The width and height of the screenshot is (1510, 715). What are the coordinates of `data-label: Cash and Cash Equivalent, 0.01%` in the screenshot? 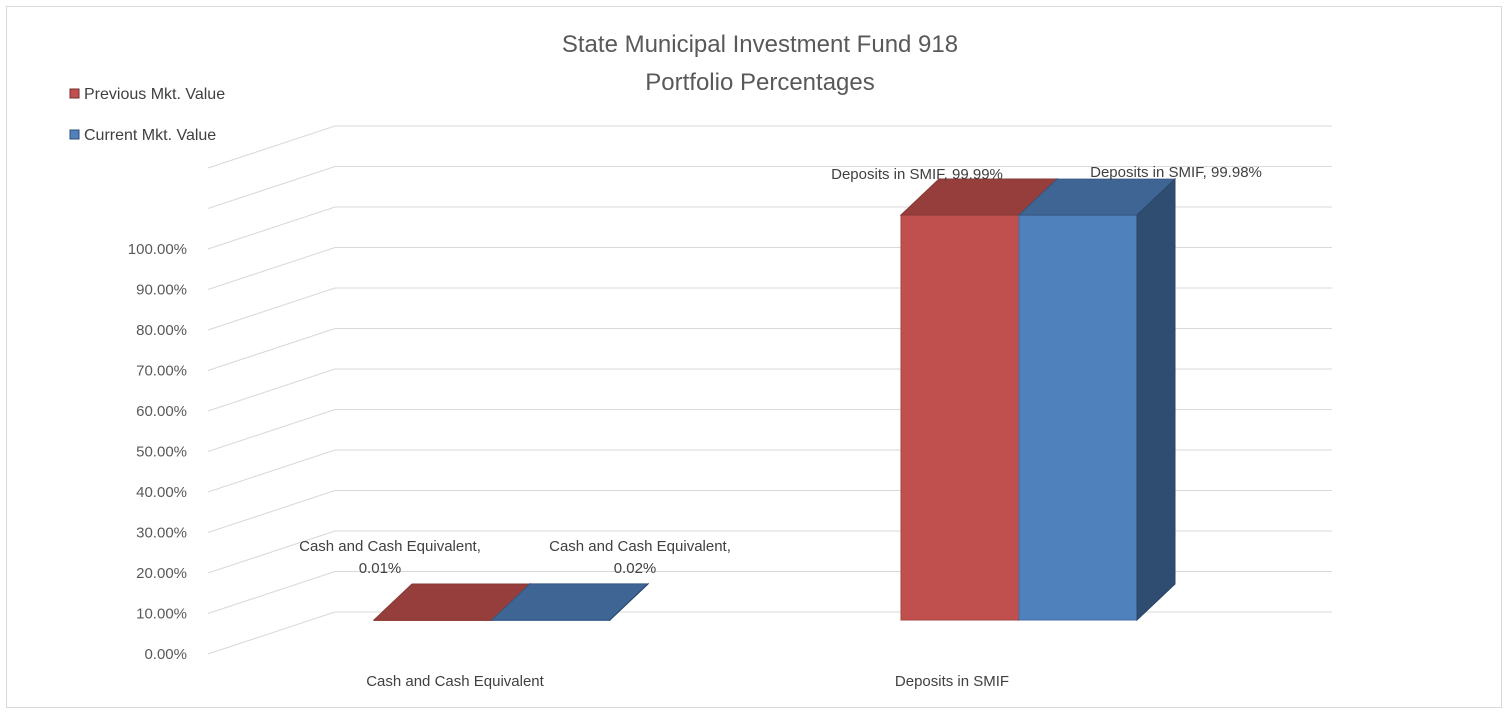 It's located at (390, 557).